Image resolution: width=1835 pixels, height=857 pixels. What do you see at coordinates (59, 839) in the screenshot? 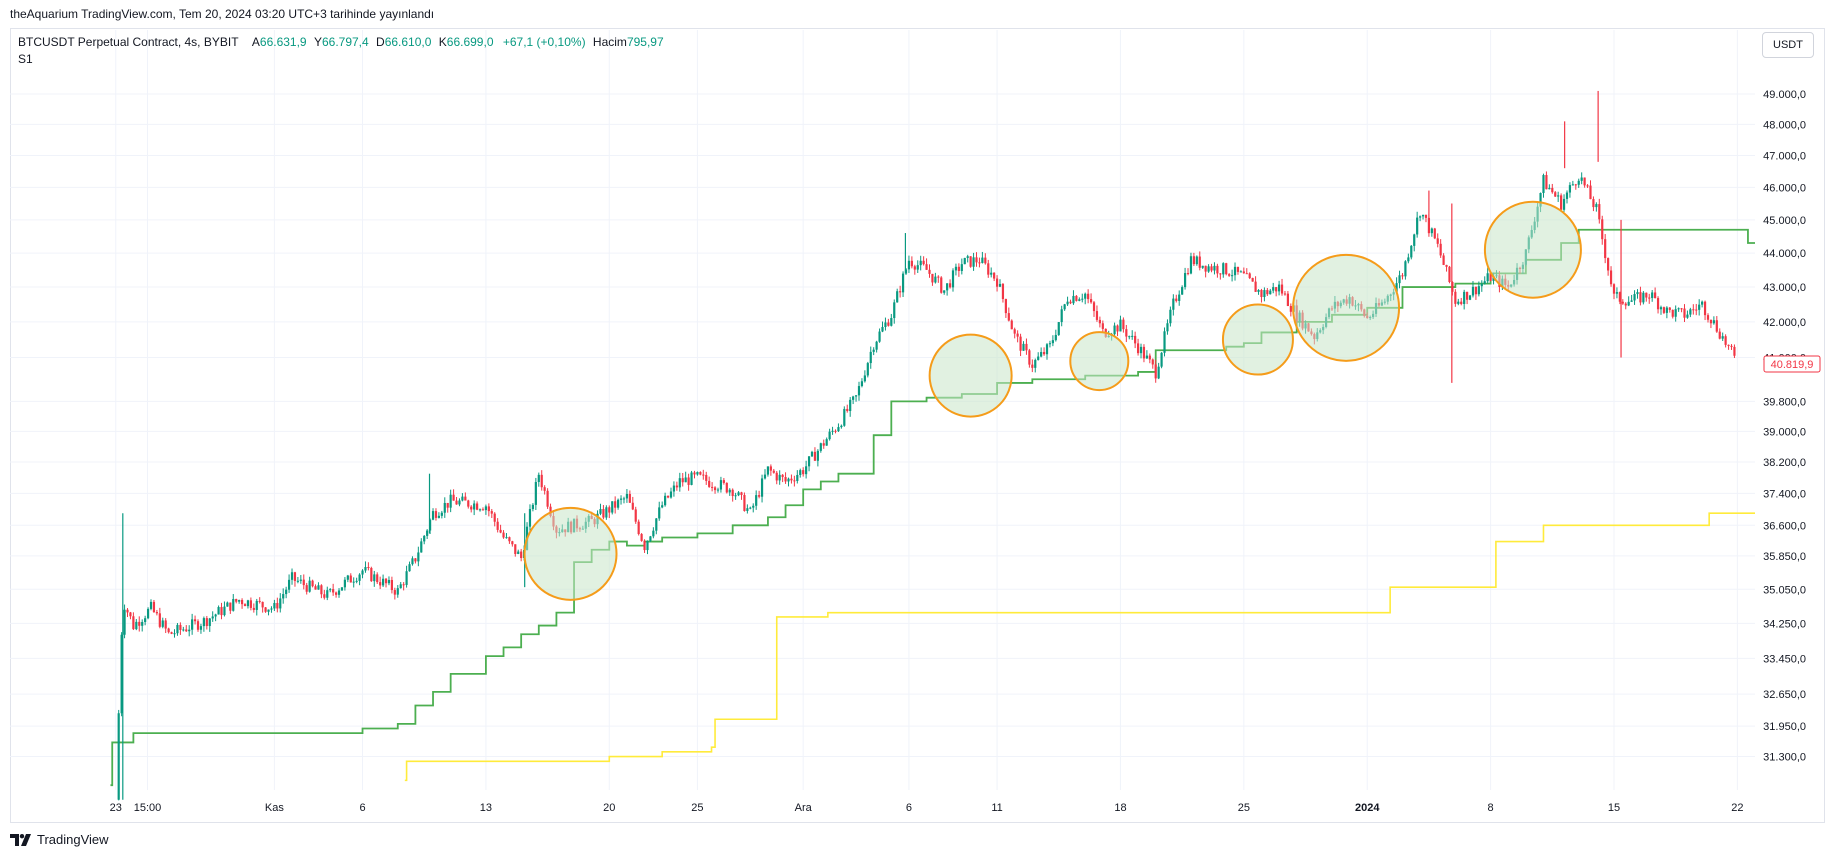
I see `tradingview-brand: TradingView` at bounding box center [59, 839].